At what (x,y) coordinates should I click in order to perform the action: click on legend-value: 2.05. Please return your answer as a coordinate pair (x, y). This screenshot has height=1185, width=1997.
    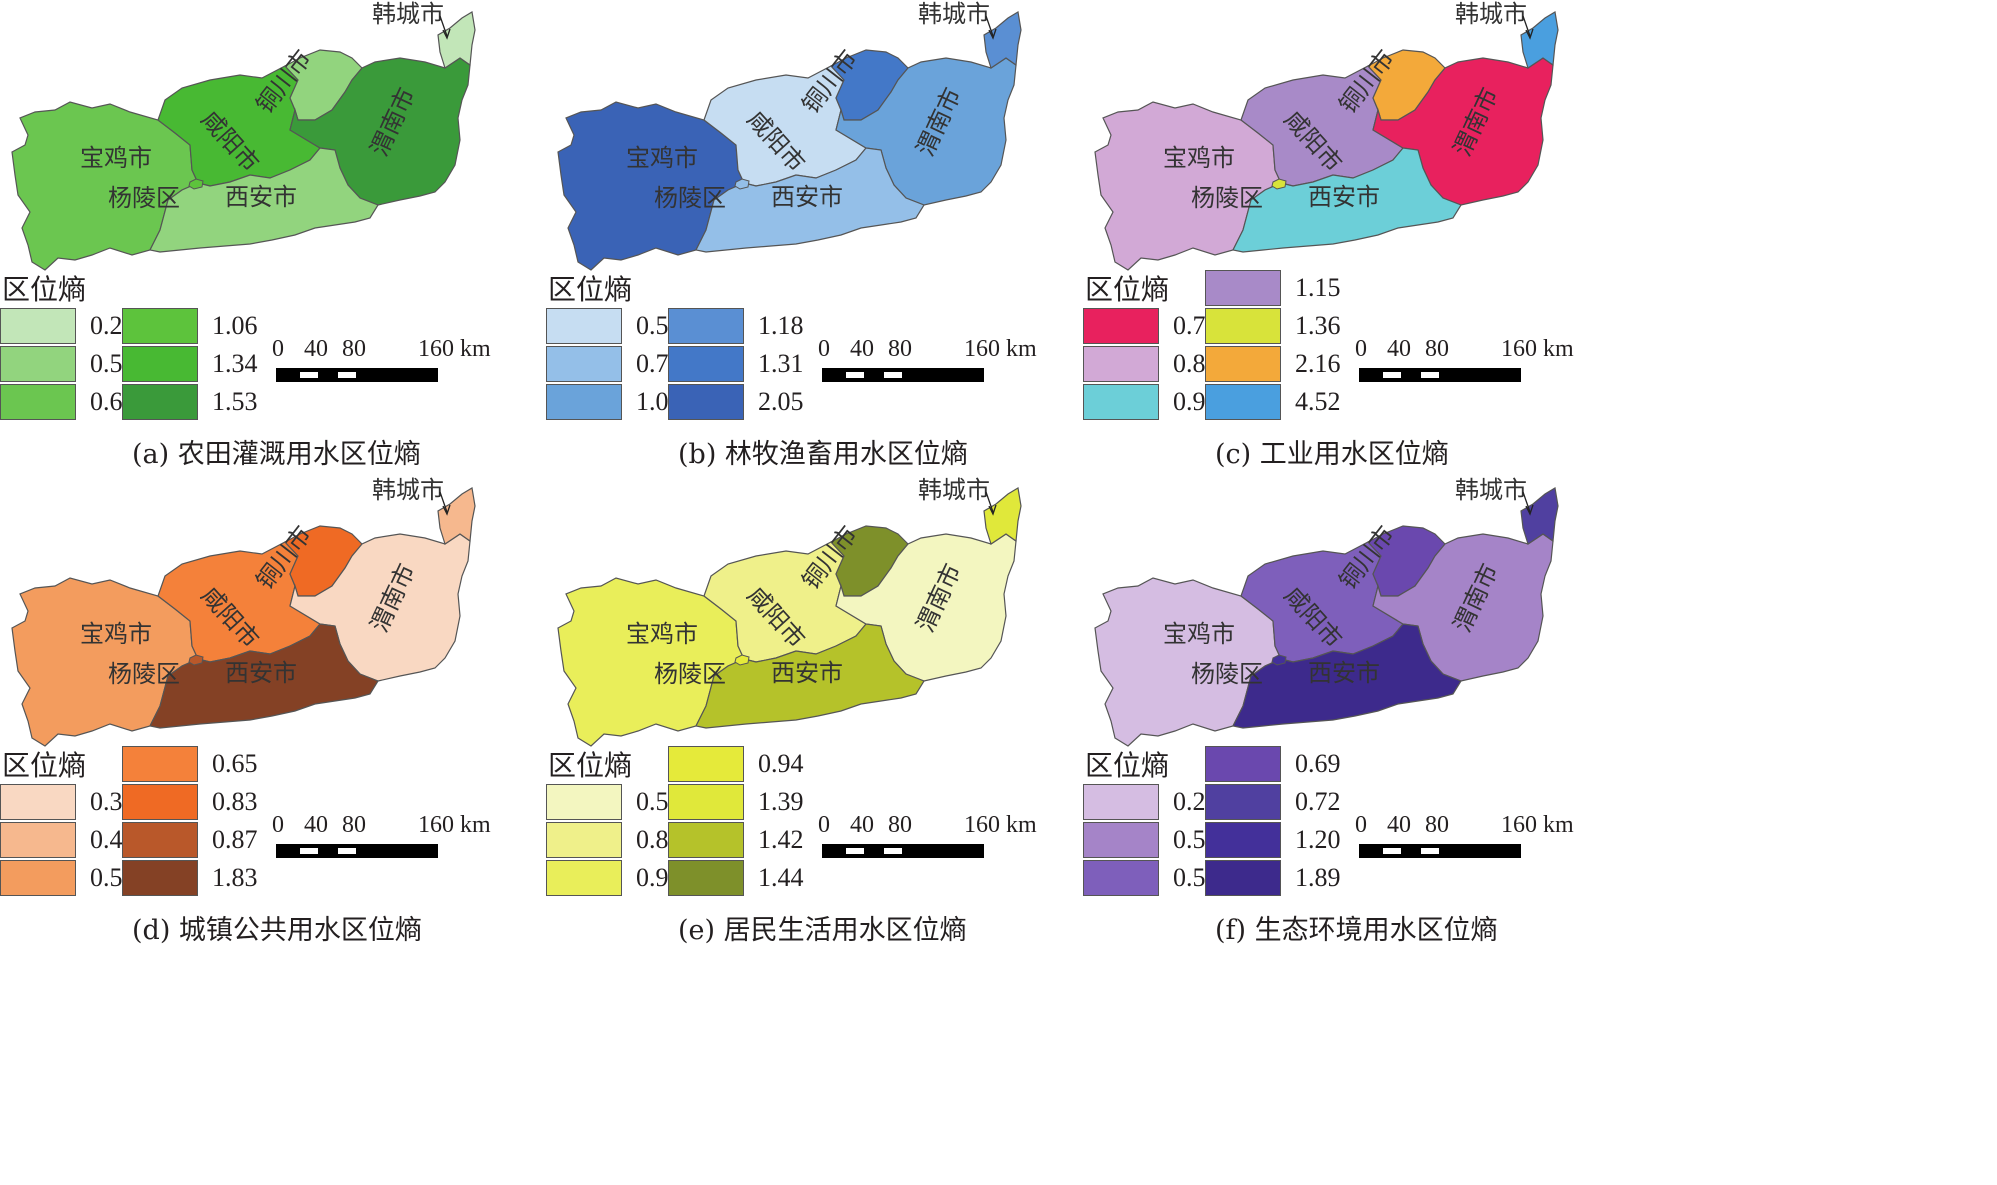
    Looking at the image, I should click on (781, 401).